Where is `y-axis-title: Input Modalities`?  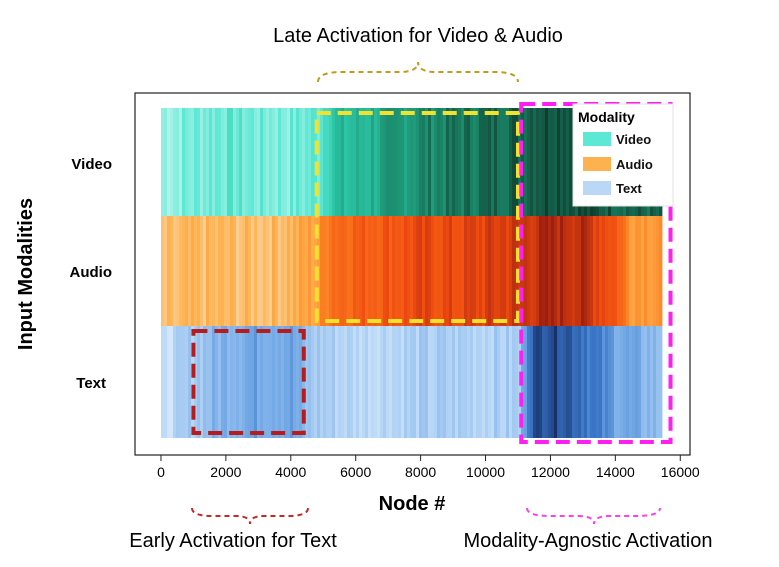
y-axis-title: Input Modalities is located at coordinates (26, 274).